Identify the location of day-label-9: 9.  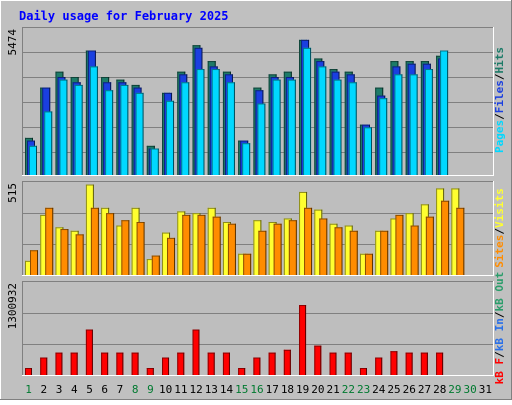
(150, 389).